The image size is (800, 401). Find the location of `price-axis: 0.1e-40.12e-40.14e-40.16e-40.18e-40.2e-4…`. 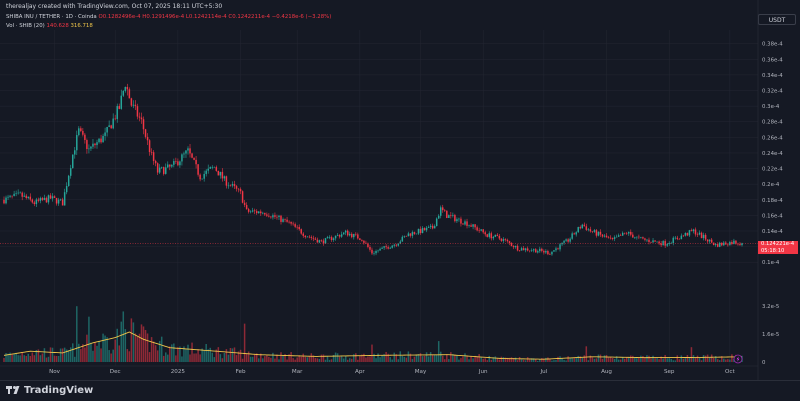

price-axis: 0.1e-40.12e-40.14e-40.16e-40.18e-40.2e-4… is located at coordinates (772, 204).